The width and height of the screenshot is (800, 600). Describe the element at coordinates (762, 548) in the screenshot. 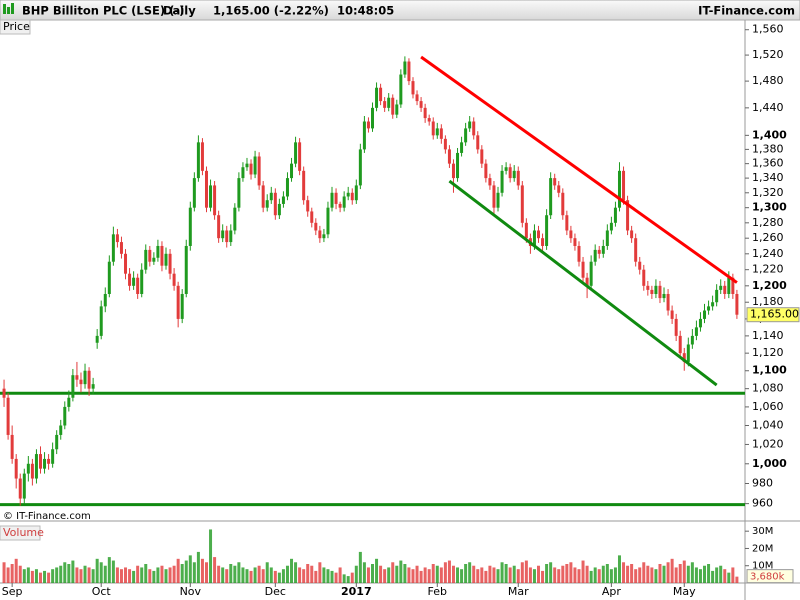

I see `volume-tick-label: 20M` at that location.